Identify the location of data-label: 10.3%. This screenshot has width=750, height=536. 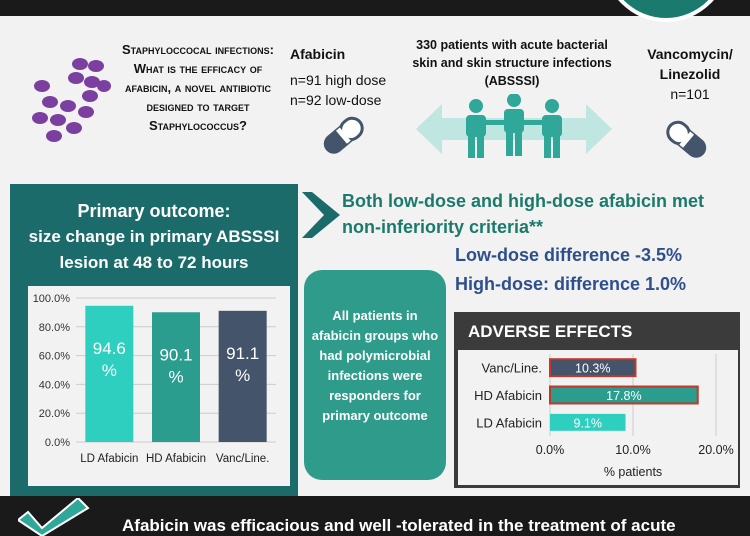
(592, 369).